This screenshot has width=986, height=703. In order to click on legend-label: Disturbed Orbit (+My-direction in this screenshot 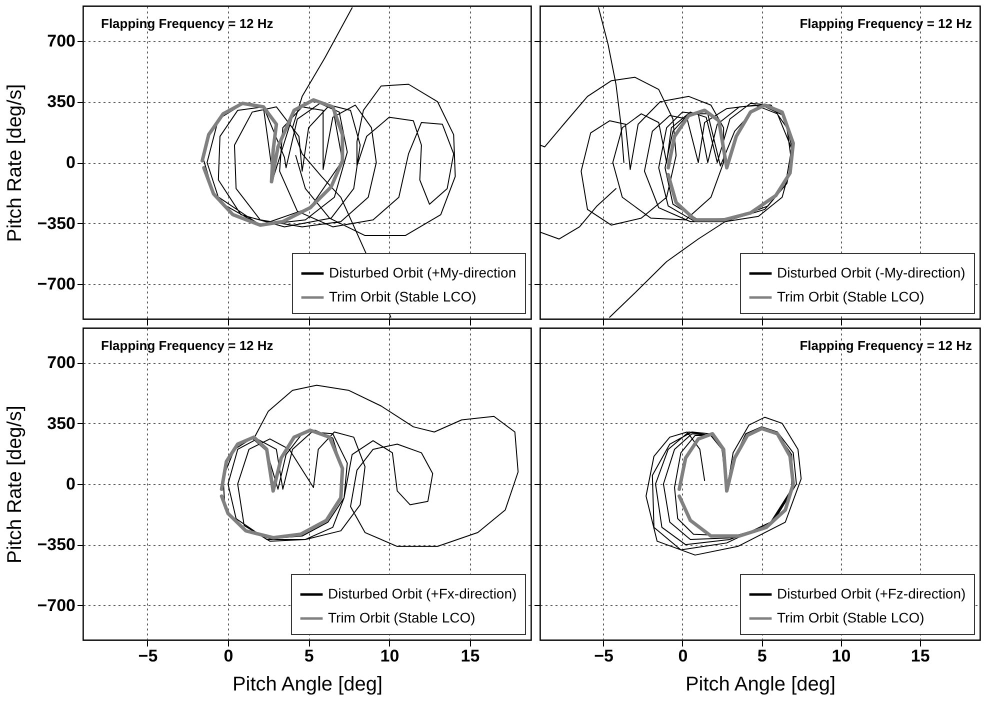, I will do `click(422, 272)`.